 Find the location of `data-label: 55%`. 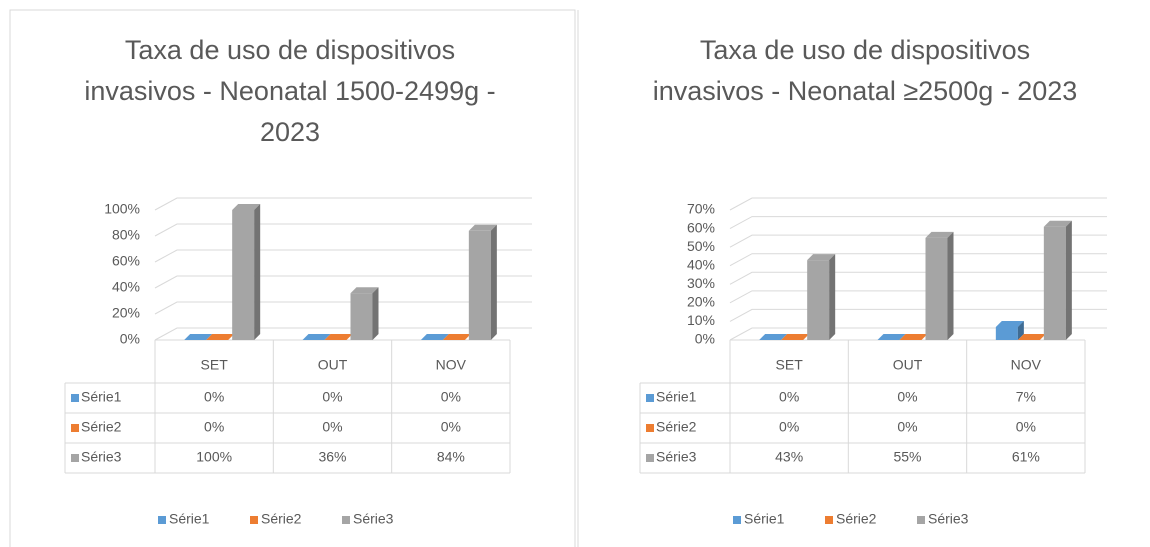

data-label: 55% is located at coordinates (907, 457).